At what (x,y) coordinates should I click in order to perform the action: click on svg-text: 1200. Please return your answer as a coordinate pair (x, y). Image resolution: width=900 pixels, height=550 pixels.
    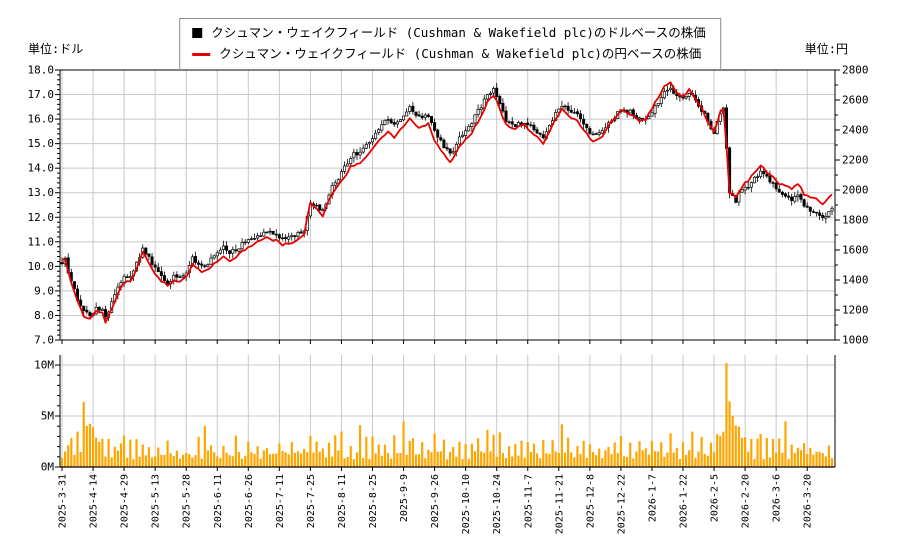
    Looking at the image, I should click on (855, 310).